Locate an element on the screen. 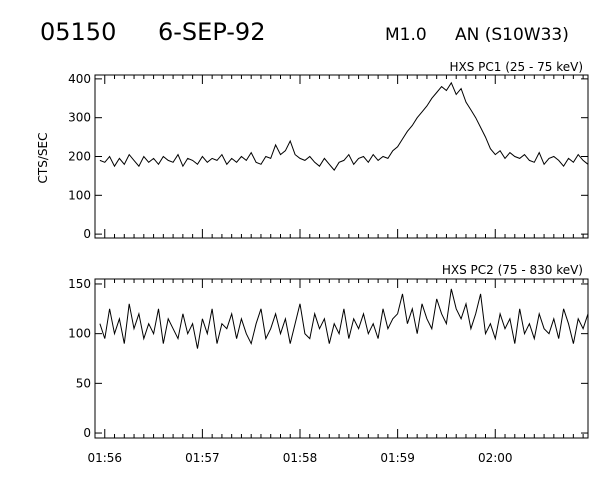 This screenshot has height=480, width=600. pc2-series-line is located at coordinates (344, 318).